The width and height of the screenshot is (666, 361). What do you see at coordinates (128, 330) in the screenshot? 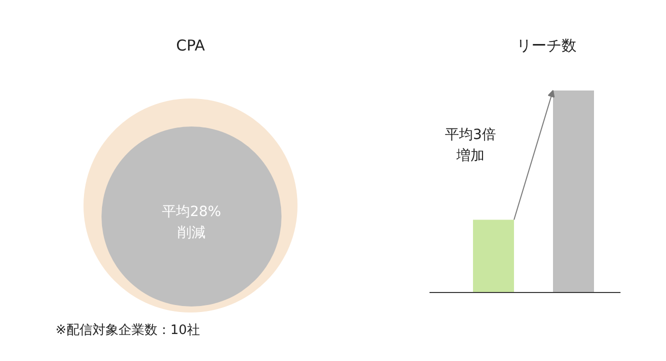
I see `text: ※配信対象企業数：10社` at bounding box center [128, 330].